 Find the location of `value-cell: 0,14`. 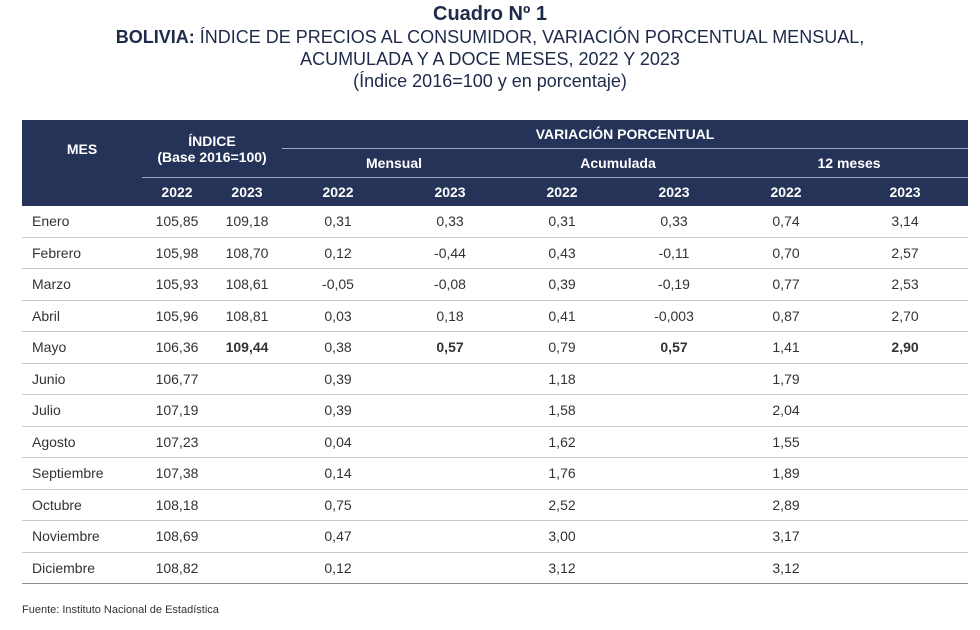

value-cell: 0,14 is located at coordinates (338, 473).